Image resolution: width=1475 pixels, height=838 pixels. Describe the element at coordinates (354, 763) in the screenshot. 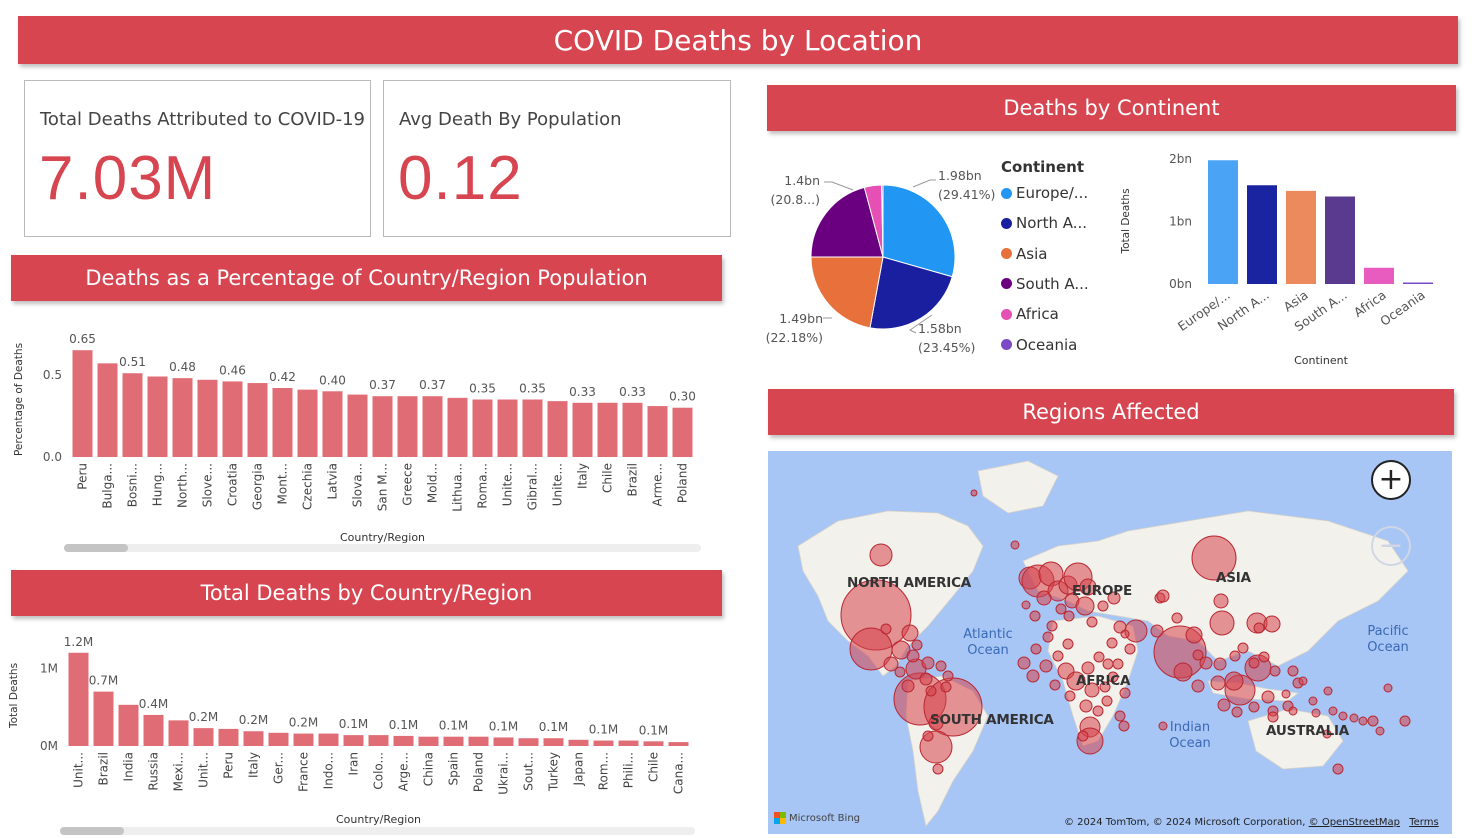

I see `x-tick-label: Iran` at that location.